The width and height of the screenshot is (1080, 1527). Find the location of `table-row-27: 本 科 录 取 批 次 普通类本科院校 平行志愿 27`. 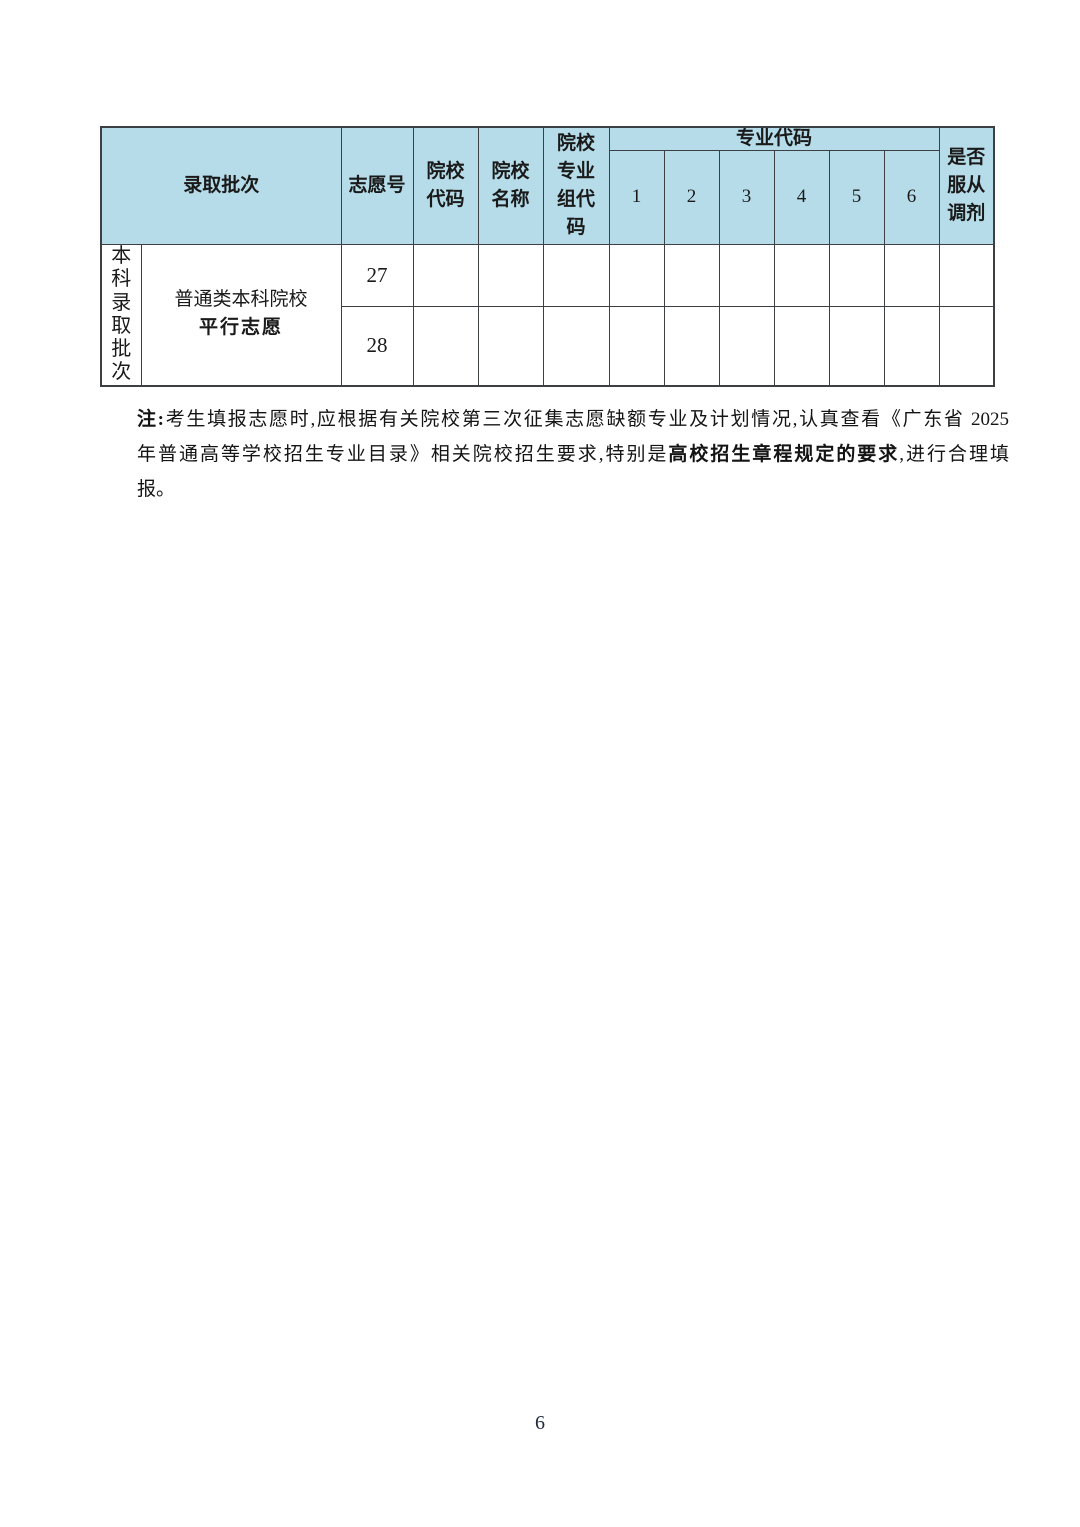

table-row-27: 本 科 录 取 批 次 普通类本科院校 平行志愿 27 is located at coordinates (547, 315).